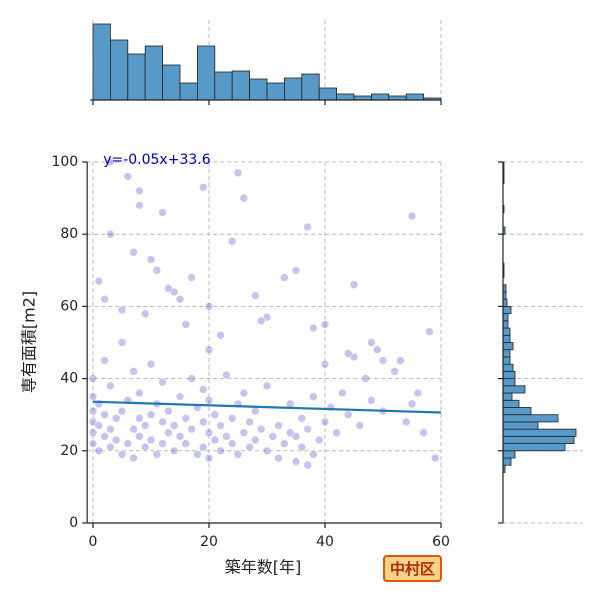 The image size is (600, 600). What do you see at coordinates (69, 234) in the screenshot?
I see `y-tick-label: 80` at bounding box center [69, 234].